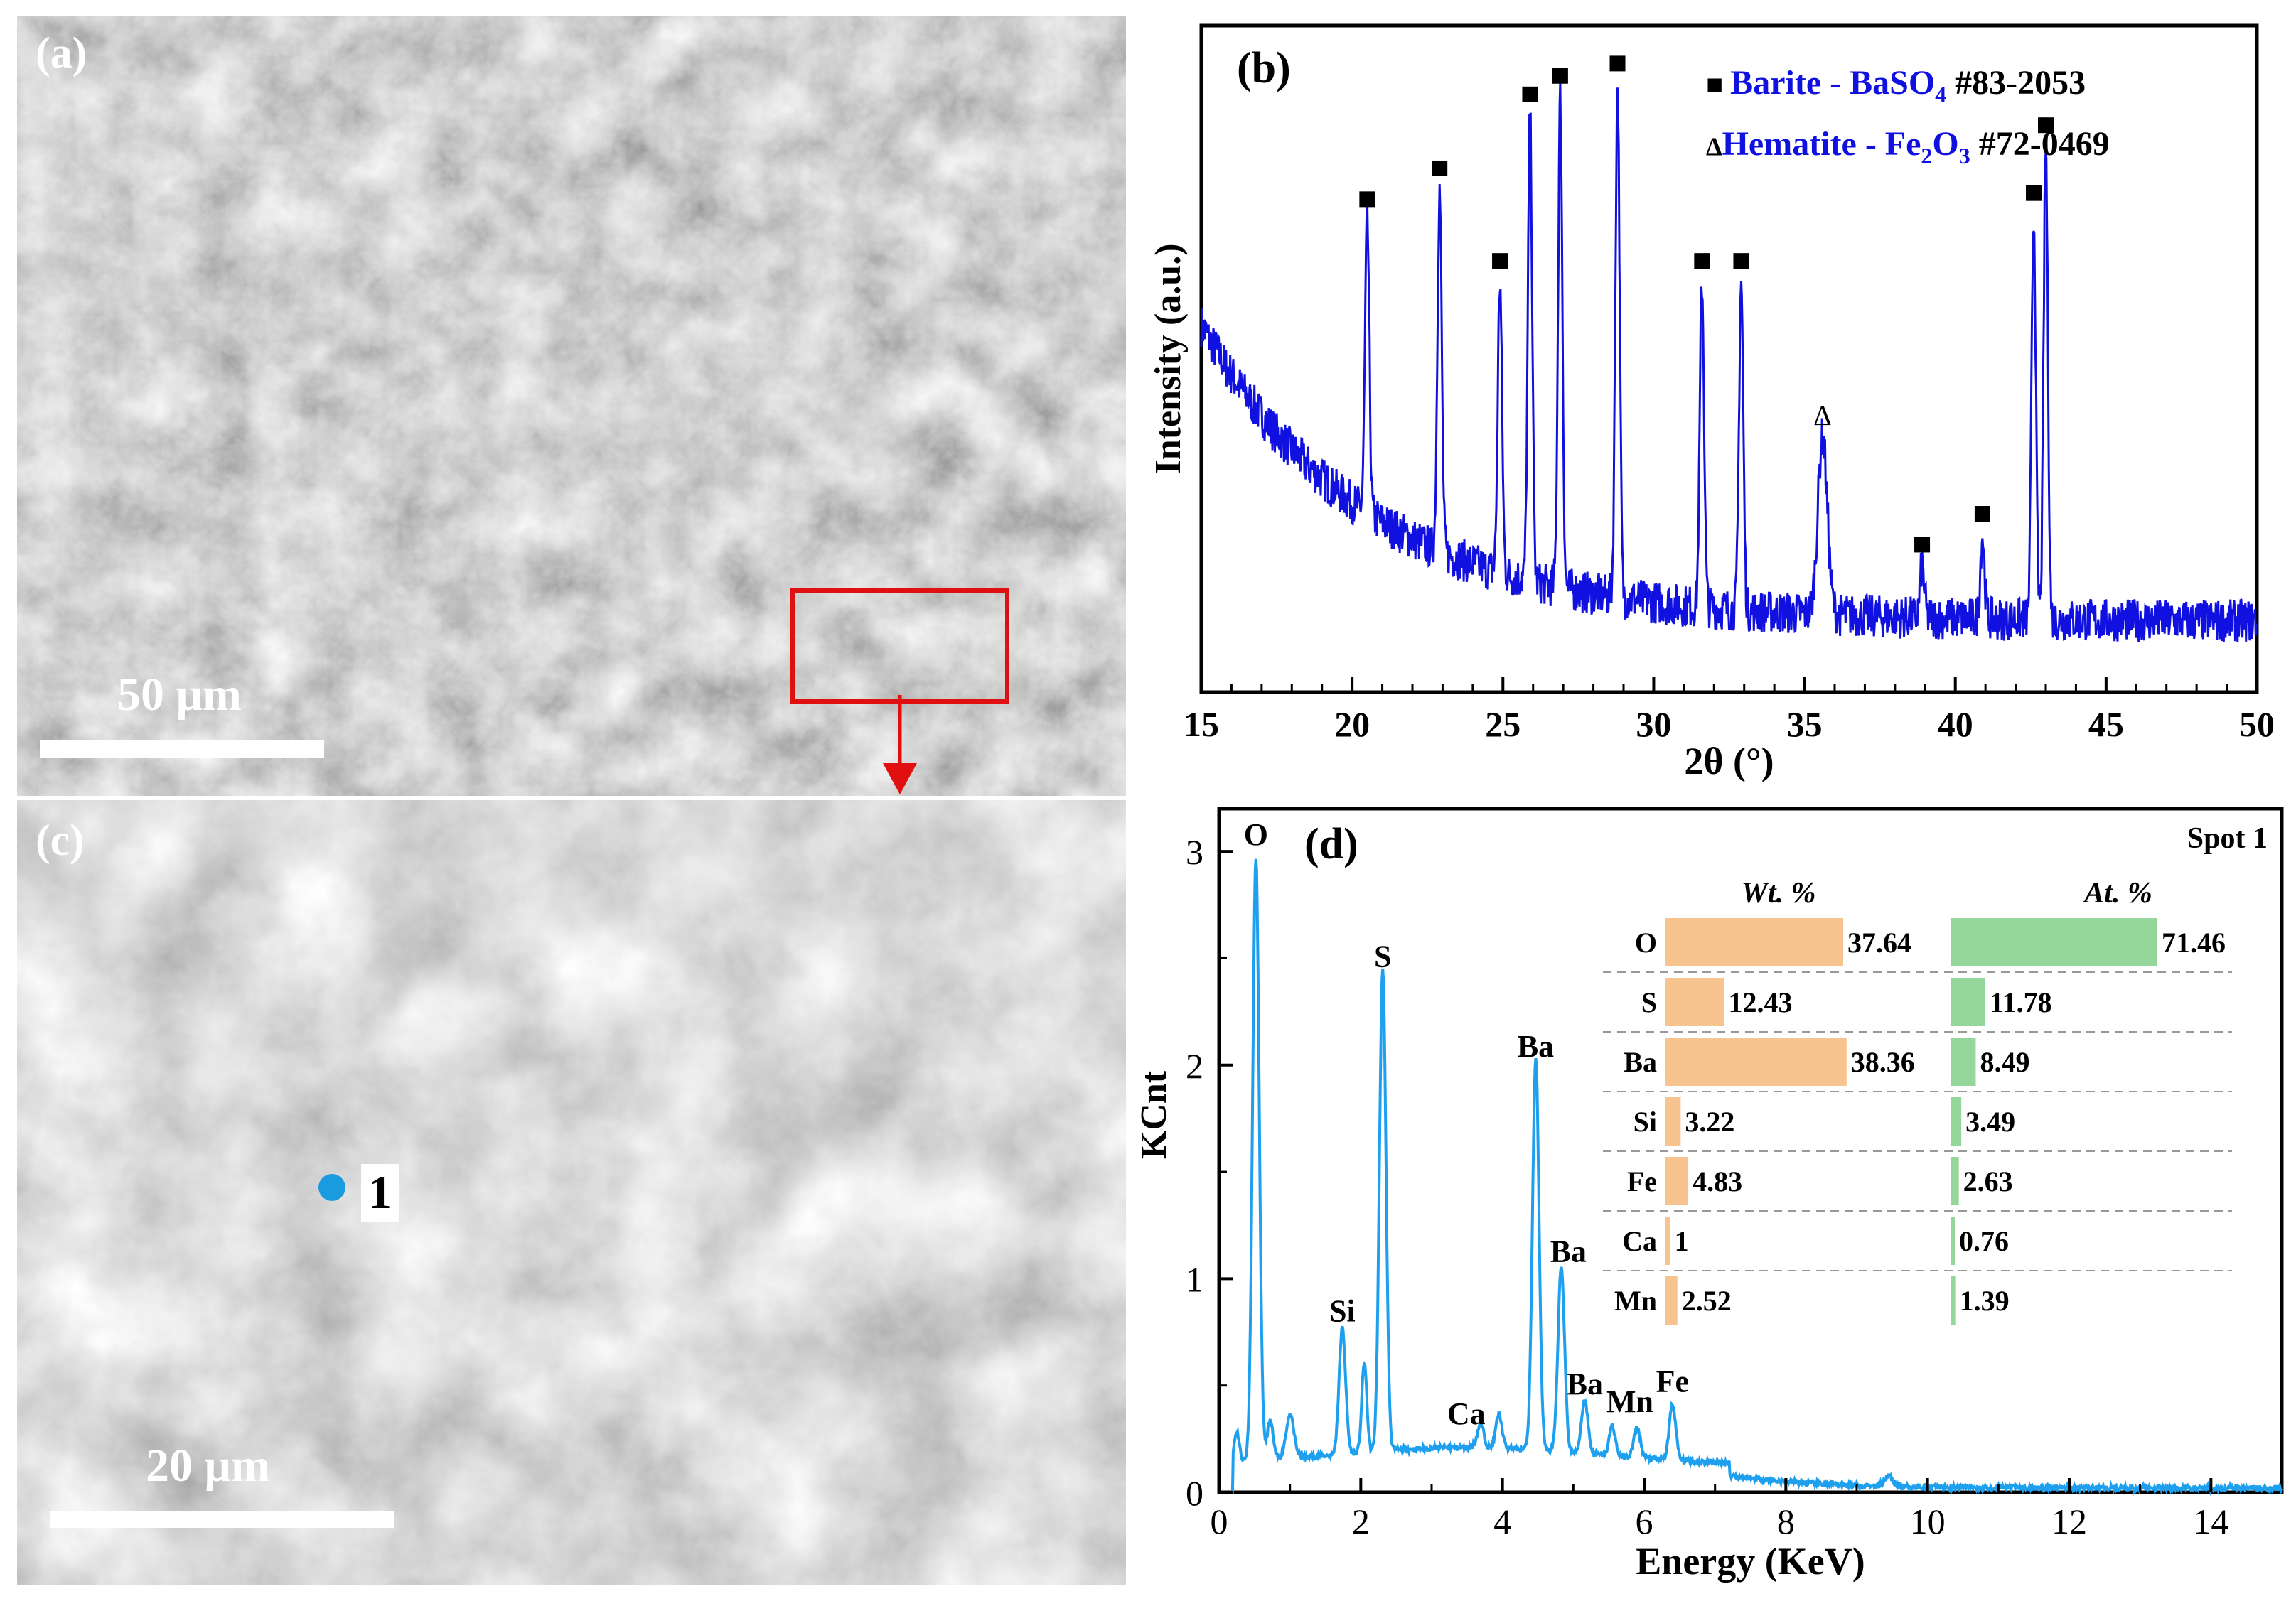 This screenshot has width=2296, height=1606. I want to click on eds-y-tick-label: 0, so click(1194, 1493).